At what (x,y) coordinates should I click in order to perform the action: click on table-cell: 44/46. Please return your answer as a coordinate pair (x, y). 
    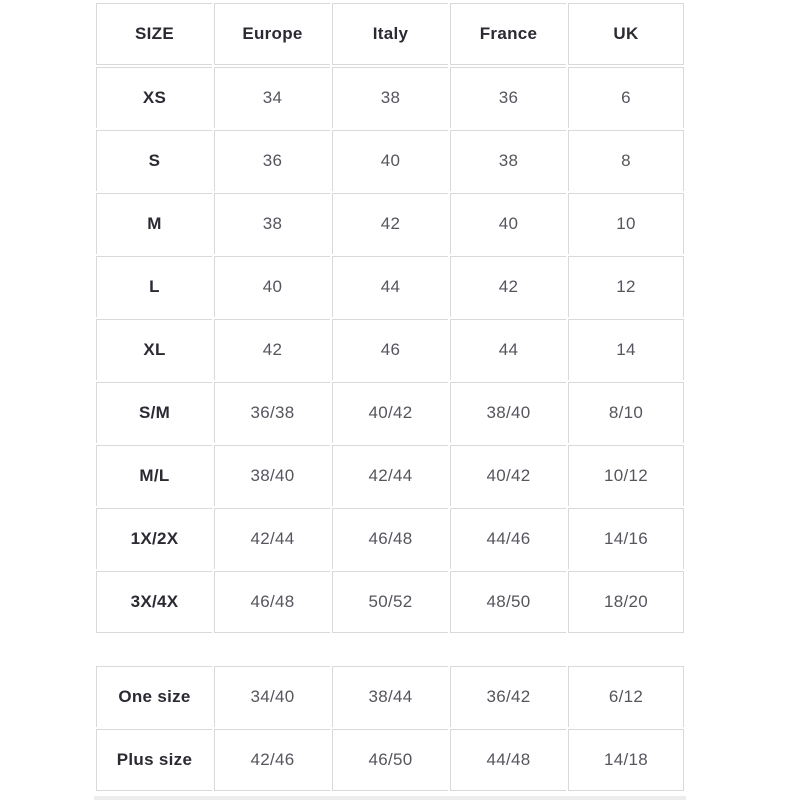
    Looking at the image, I should click on (508, 538).